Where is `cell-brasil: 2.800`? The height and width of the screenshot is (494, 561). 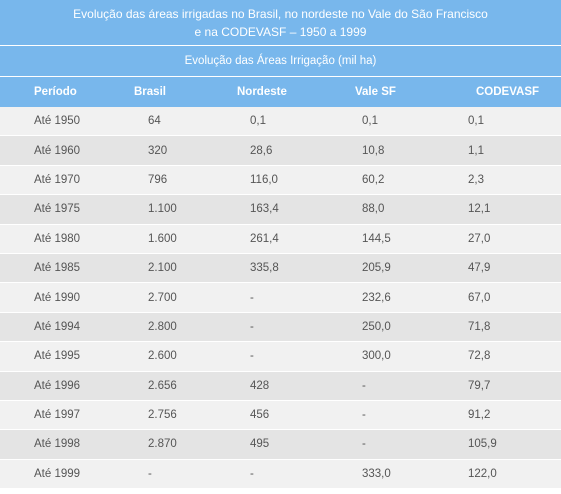 cell-brasil: 2.800 is located at coordinates (165, 327).